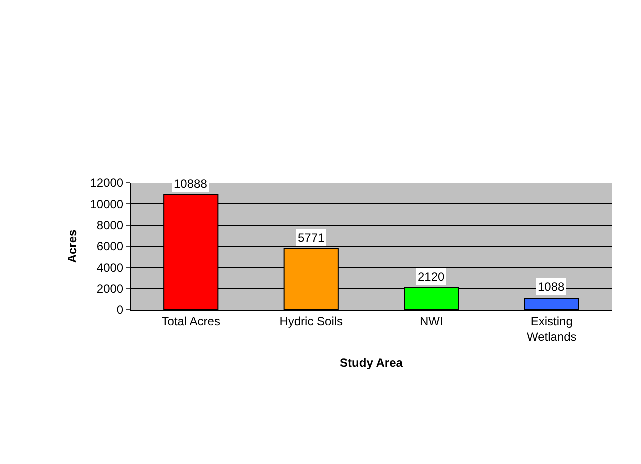  Describe the element at coordinates (110, 289) in the screenshot. I see `y-tick-label: 2000` at that location.